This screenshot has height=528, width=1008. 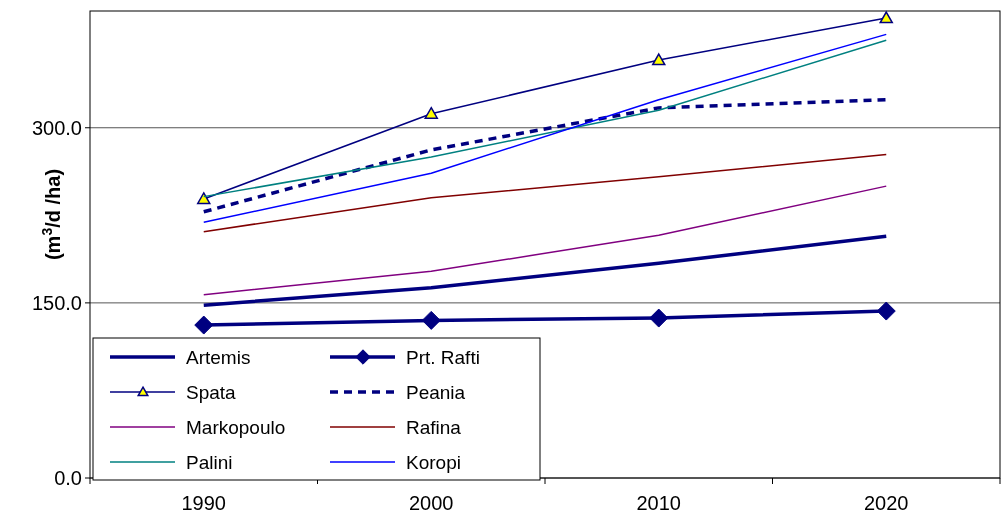 I want to click on legend-label: Markopoulo, so click(x=236, y=427).